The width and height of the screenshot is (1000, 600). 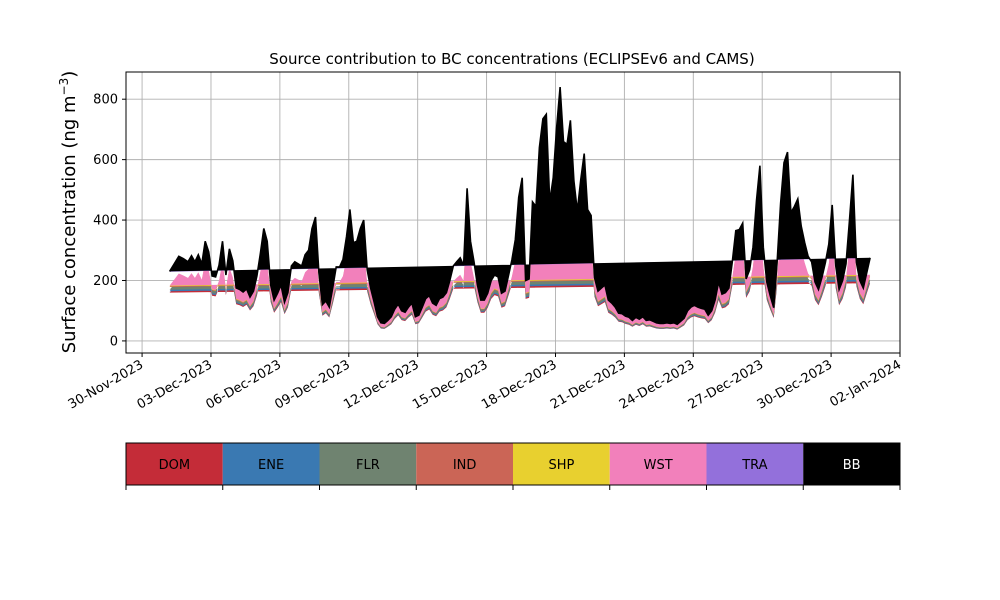 I want to click on legend-label-flr: FLR, so click(x=368, y=465).